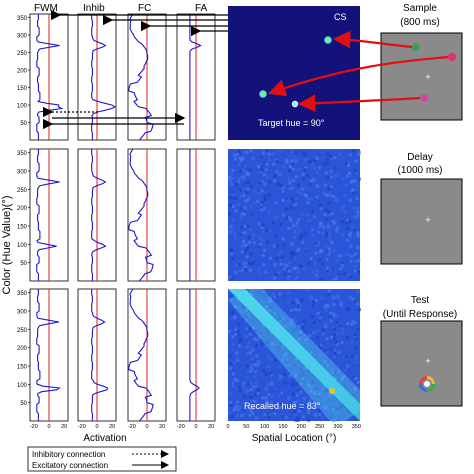  I want to click on connection-arrows, so click(135, 69).